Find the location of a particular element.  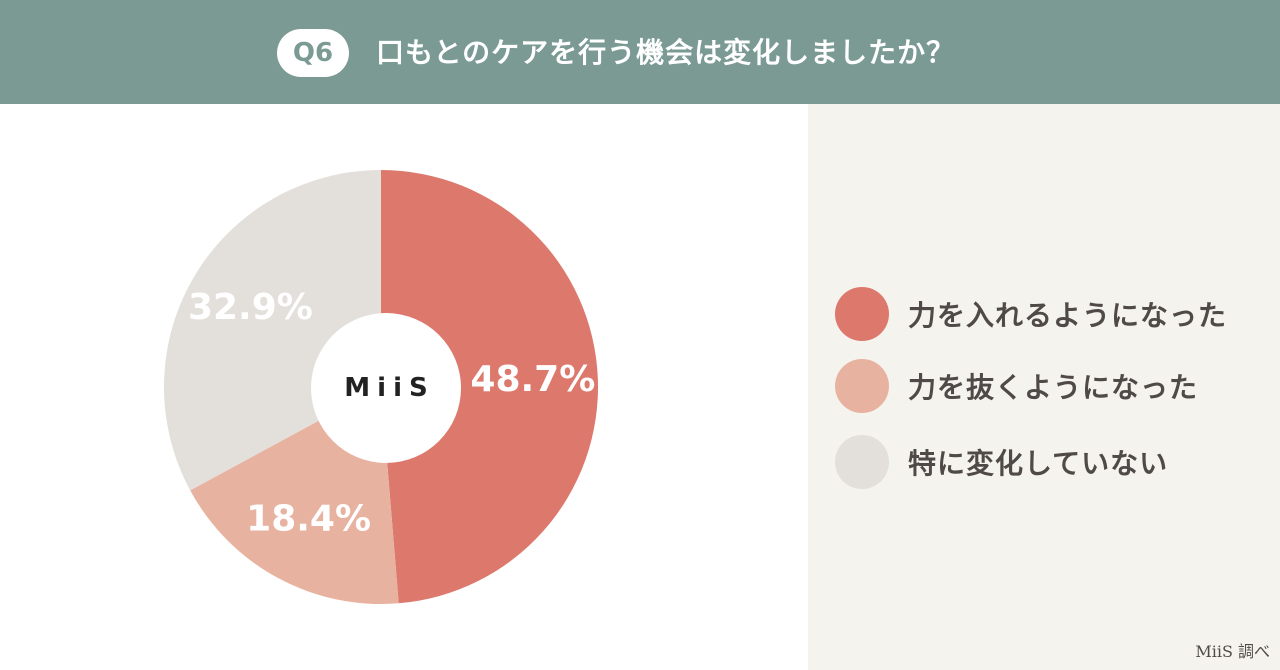

legend-label-2: 特に変化していない is located at coordinates (1038, 463).